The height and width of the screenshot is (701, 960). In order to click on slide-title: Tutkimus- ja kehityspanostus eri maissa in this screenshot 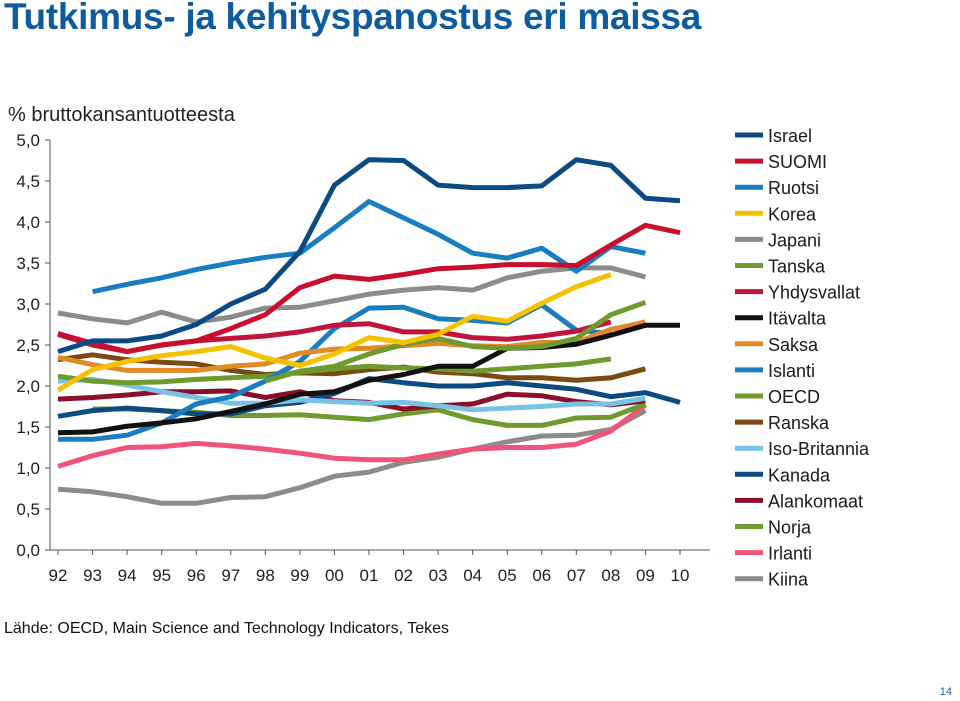, I will do `click(353, 18)`.